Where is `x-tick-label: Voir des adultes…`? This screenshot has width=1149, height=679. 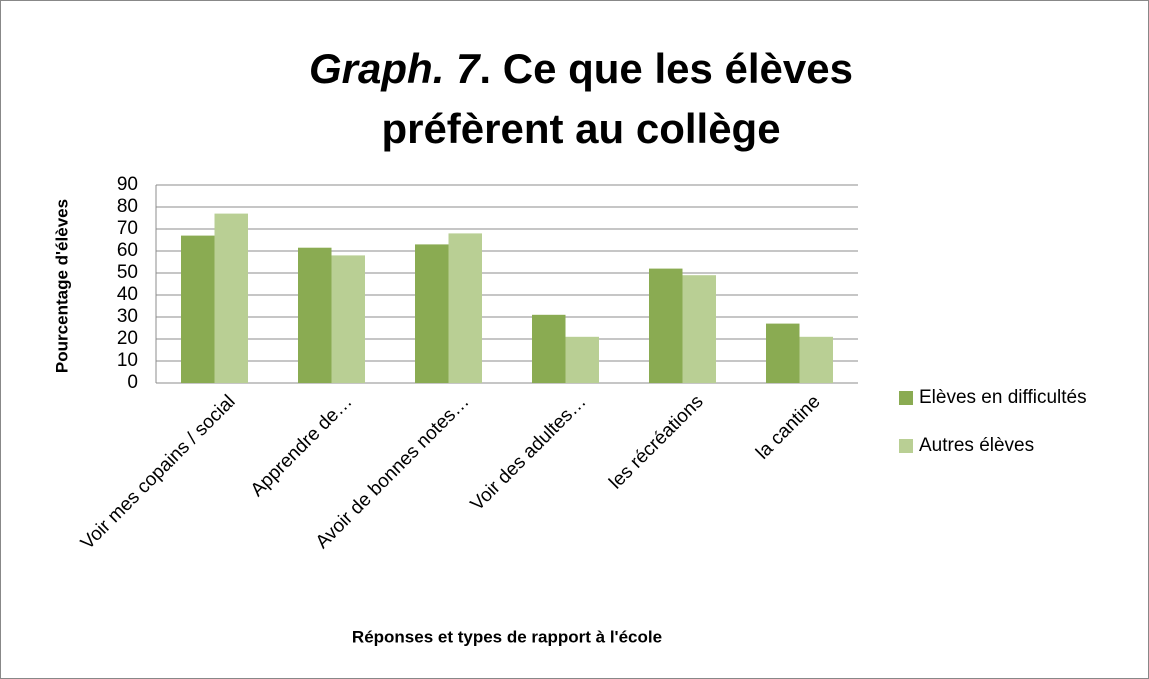
x-tick-label: Voir des adultes… is located at coordinates (529, 453).